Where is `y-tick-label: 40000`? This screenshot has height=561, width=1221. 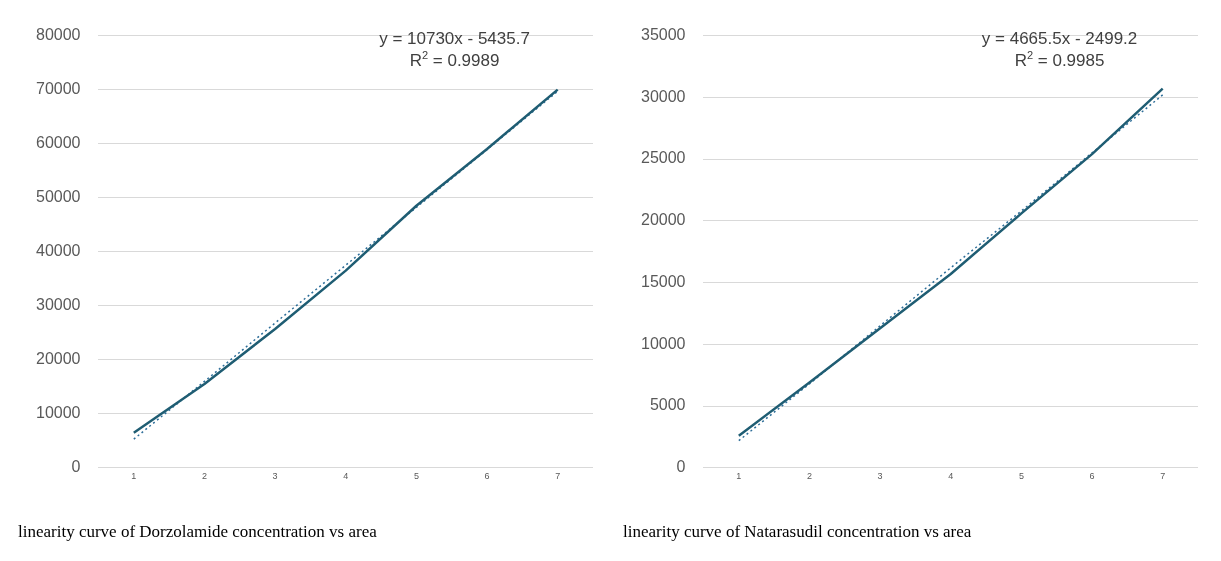 y-tick-label: 40000 is located at coordinates (58, 251).